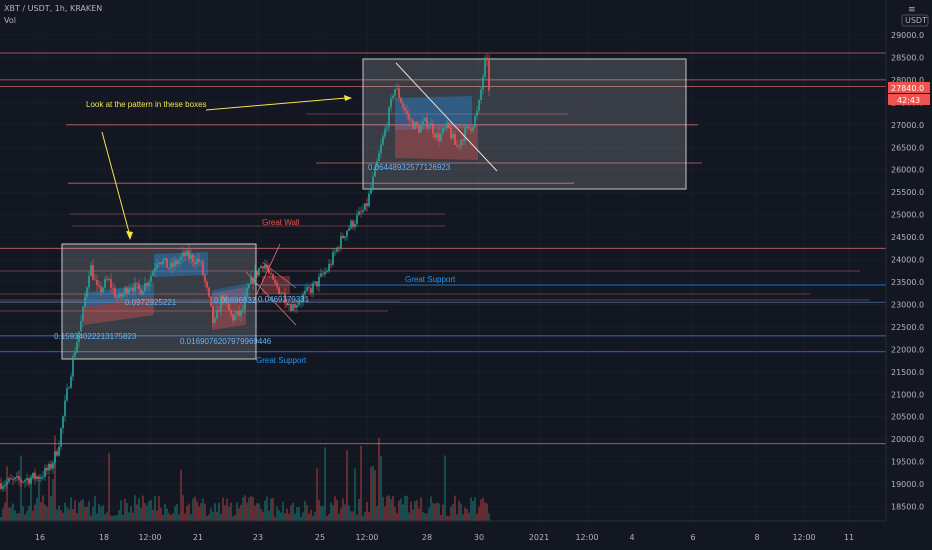  I want to click on time-axis-bg, so click(466, 535).